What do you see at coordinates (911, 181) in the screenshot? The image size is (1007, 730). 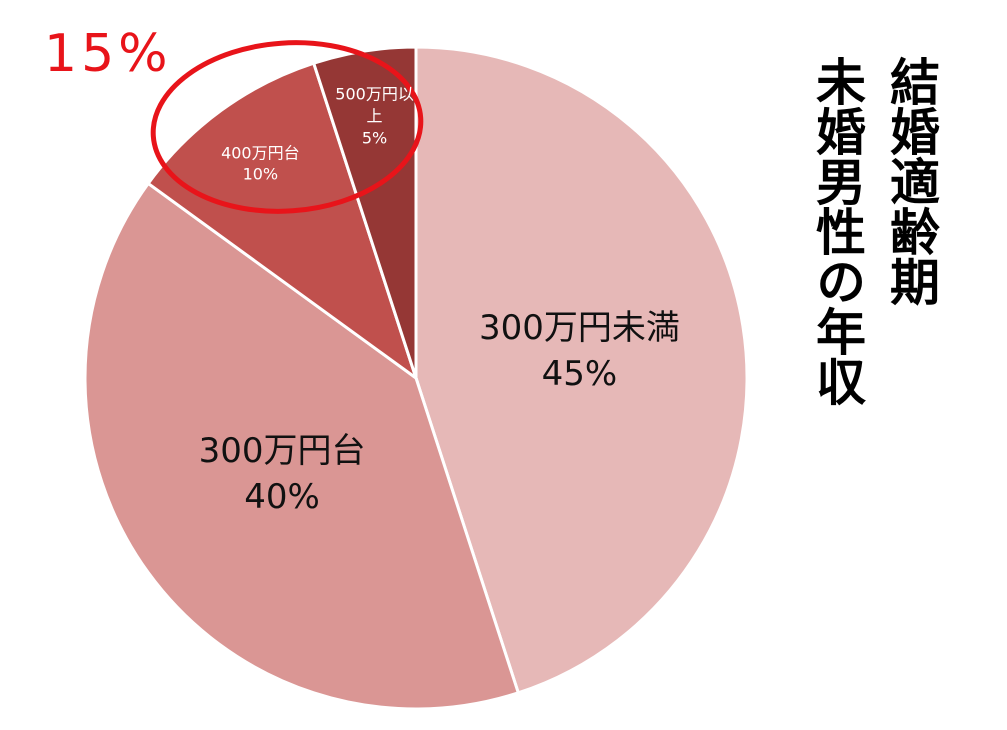 I see `title-column: 結婚適齢期` at bounding box center [911, 181].